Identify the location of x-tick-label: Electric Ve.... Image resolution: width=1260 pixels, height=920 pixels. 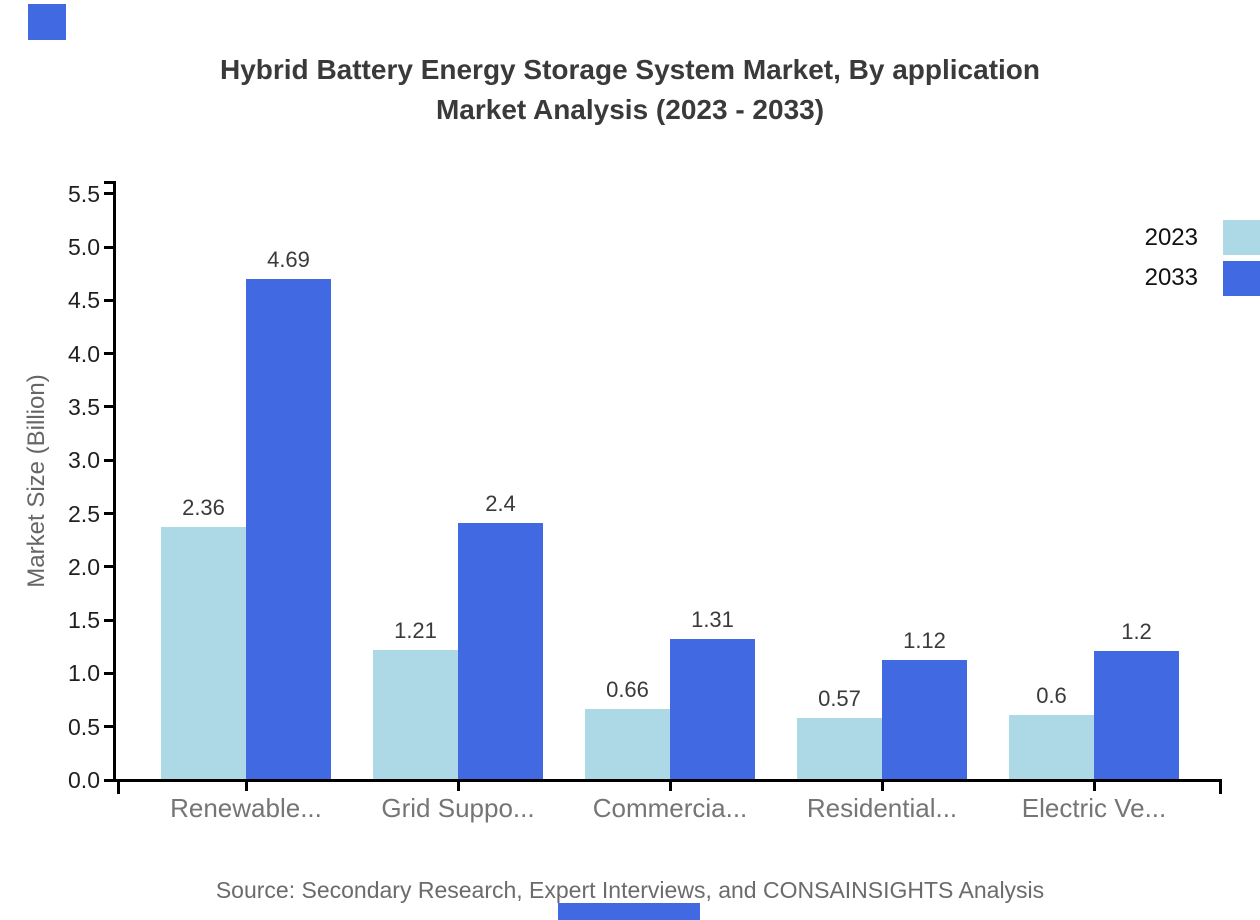
(1094, 808).